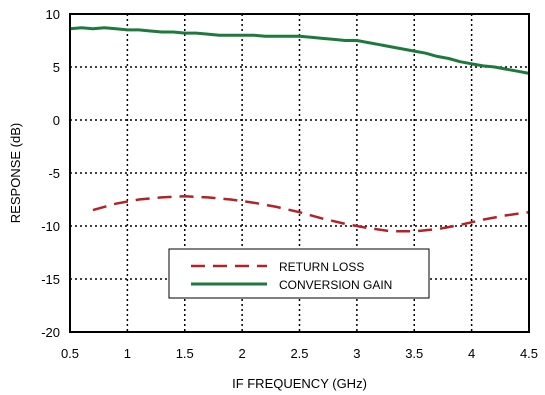 The image size is (545, 395). I want to click on y-tick-label-0: 0, so click(56, 120).